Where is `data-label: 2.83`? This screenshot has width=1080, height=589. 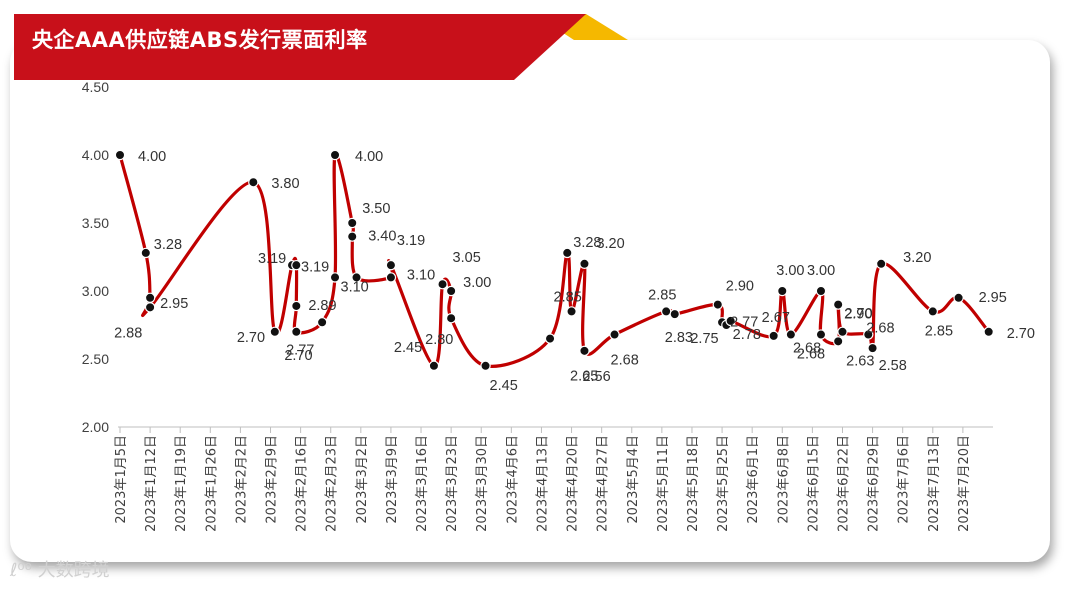 data-label: 2.83 is located at coordinates (679, 338).